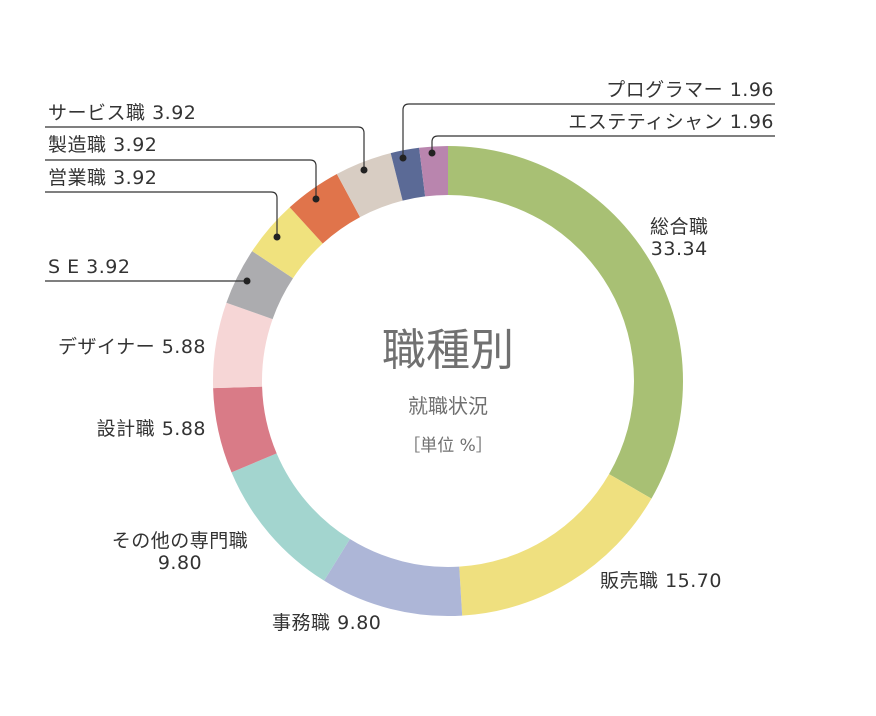 Image resolution: width=876 pixels, height=716 pixels. I want to click on data-label-service: サービス職 3.92, so click(122, 113).